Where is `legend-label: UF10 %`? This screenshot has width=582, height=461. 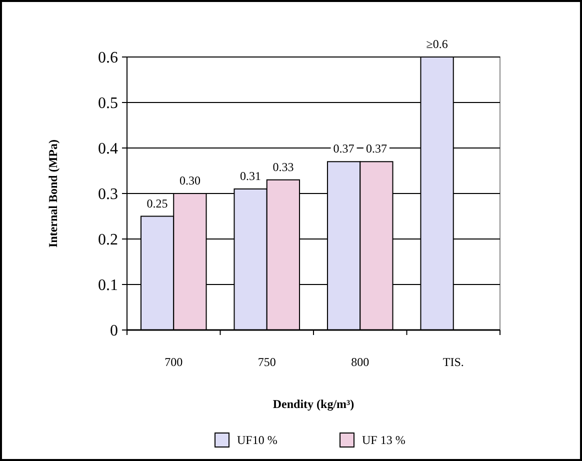 legend-label: UF10 % is located at coordinates (257, 440).